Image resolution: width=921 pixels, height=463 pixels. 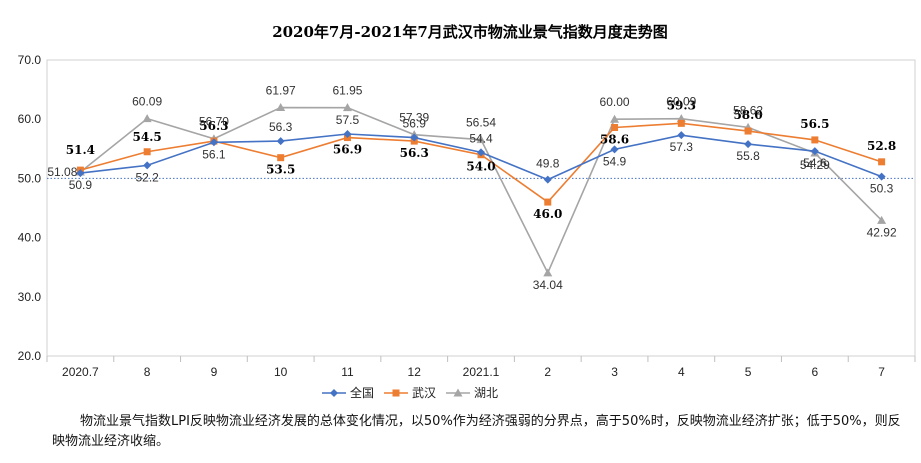 What do you see at coordinates (614, 372) in the screenshot?
I see `x-tick-label: 3` at bounding box center [614, 372].